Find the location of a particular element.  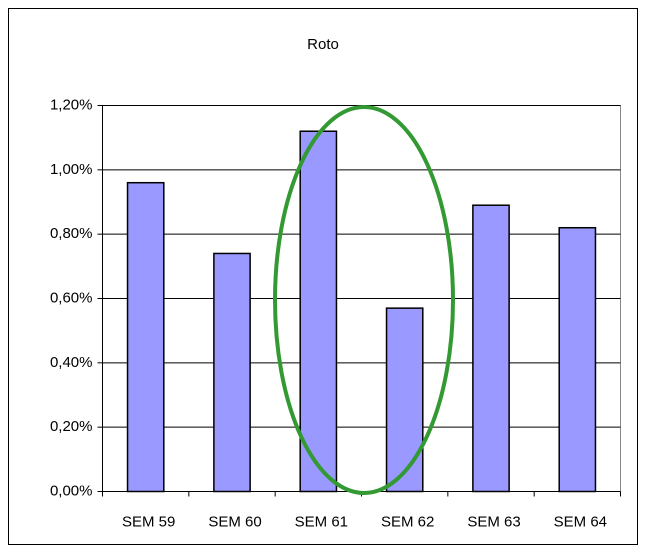

y-tick-label: 0,20% is located at coordinates (71, 426).